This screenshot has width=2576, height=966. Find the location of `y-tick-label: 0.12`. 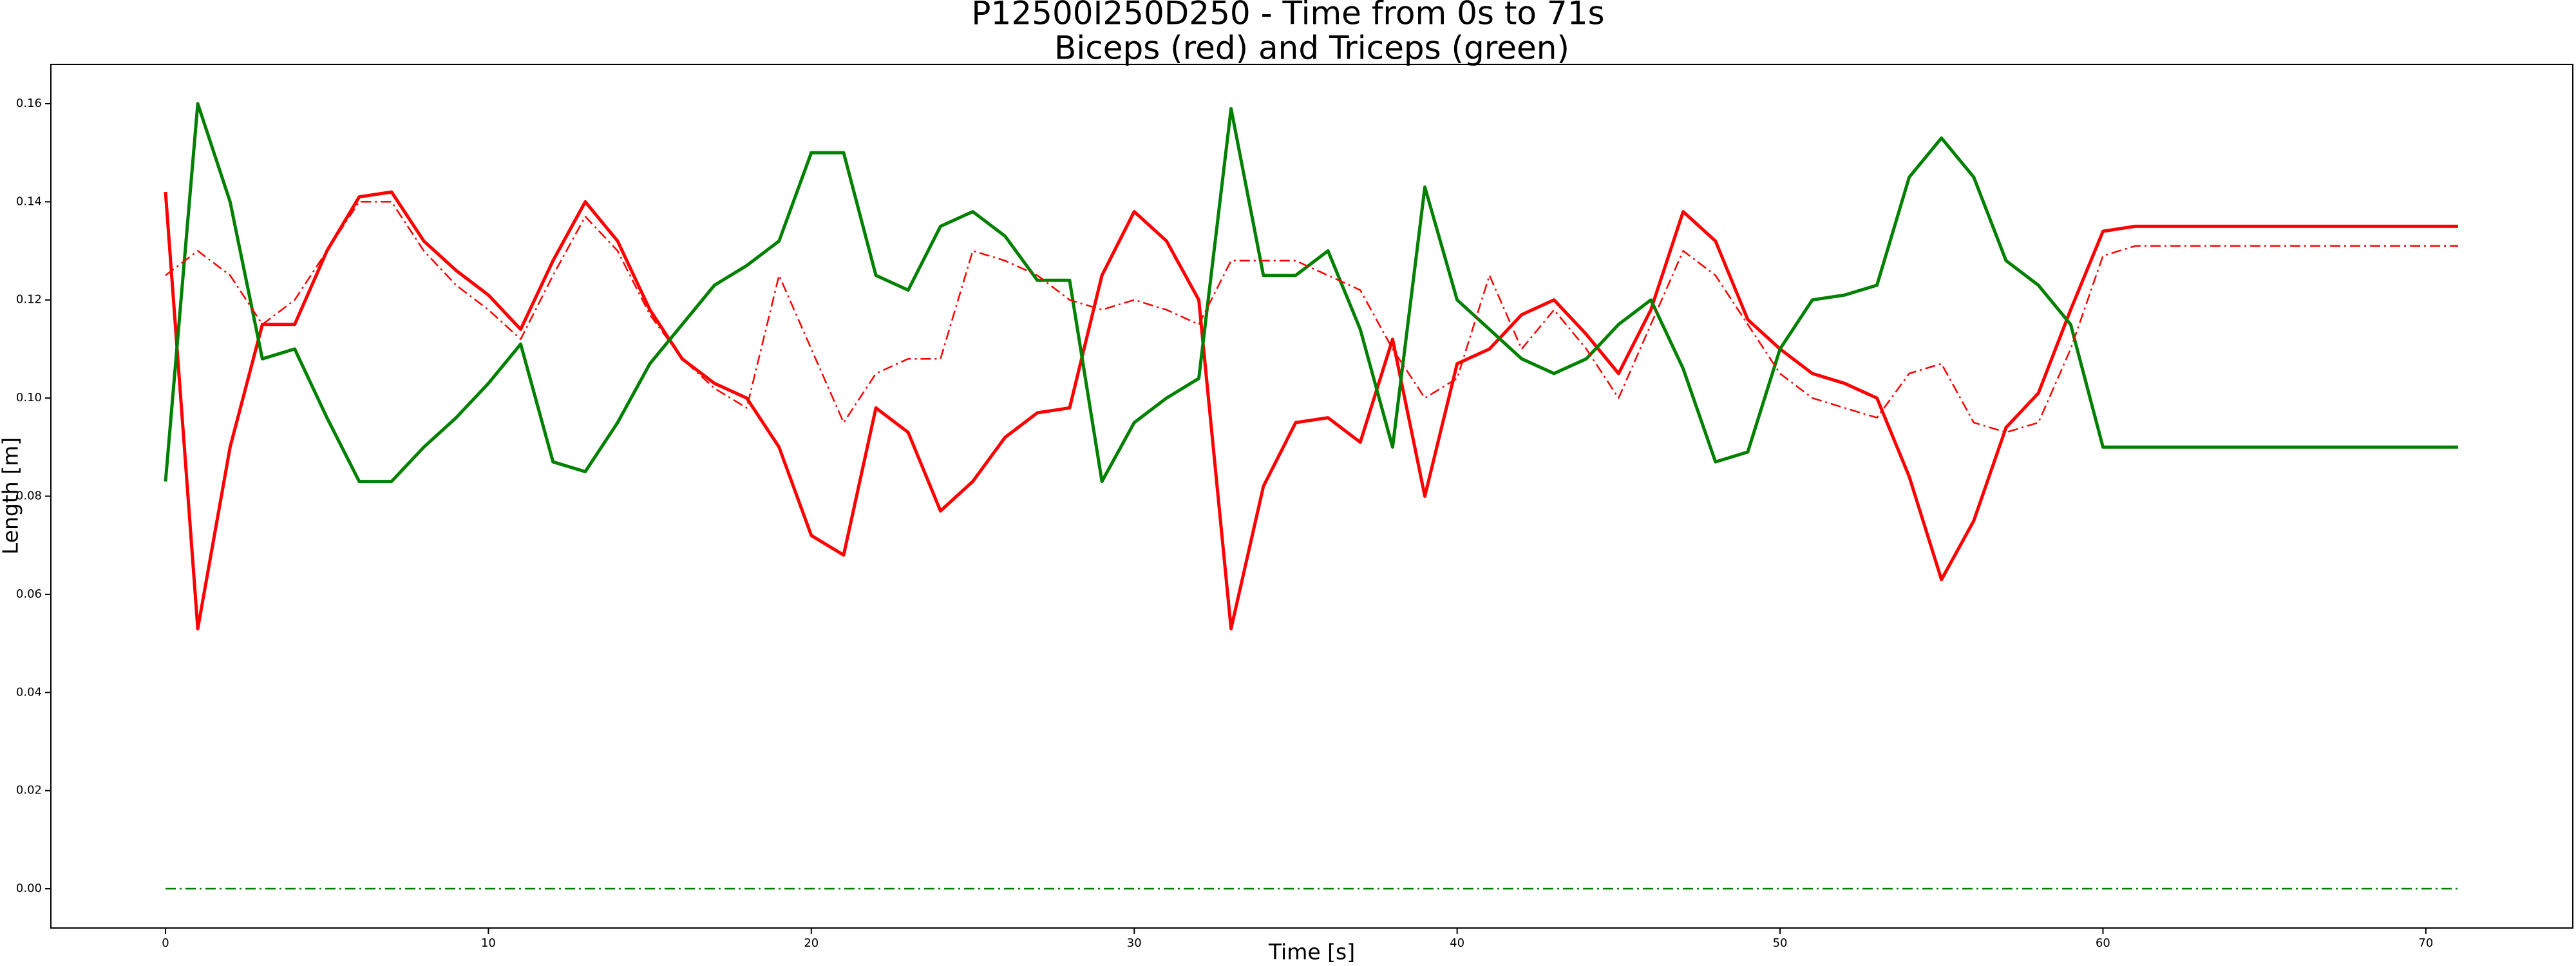

y-tick-label: 0.12 is located at coordinates (29, 300).